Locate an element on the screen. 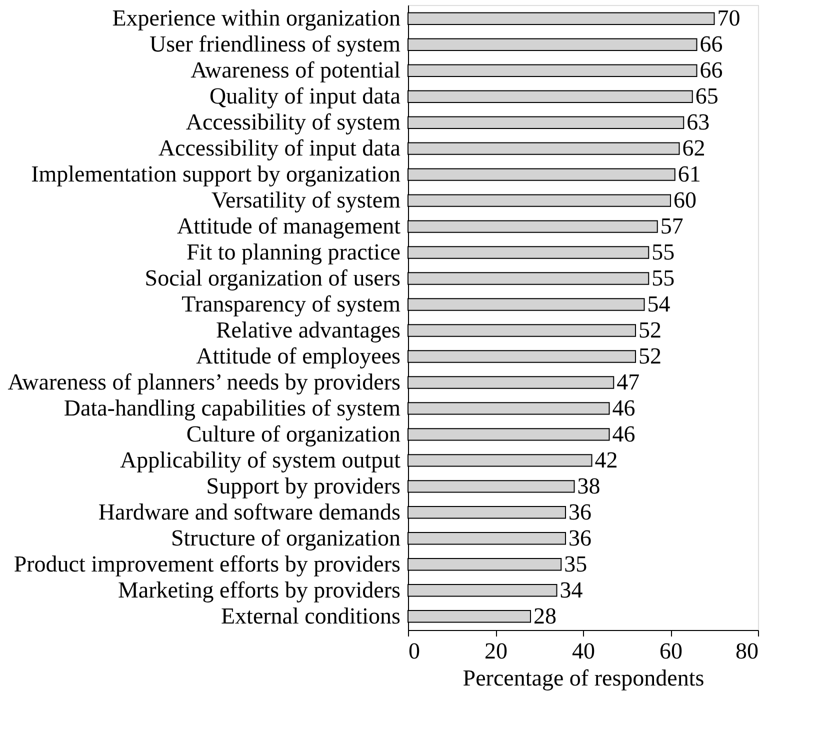  y-tick-label: Transparency of system is located at coordinates (291, 304).